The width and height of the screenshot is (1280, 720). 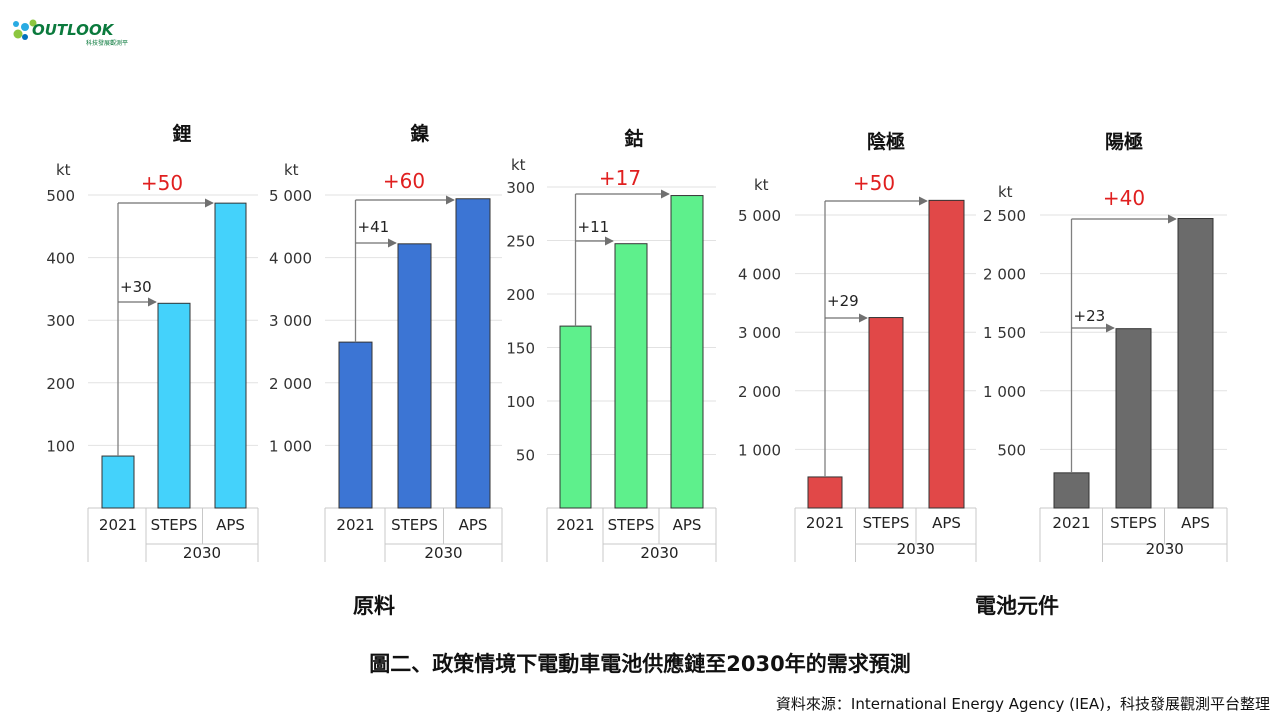 What do you see at coordinates (886, 141) in the screenshot?
I see `chart-title: 陰極` at bounding box center [886, 141].